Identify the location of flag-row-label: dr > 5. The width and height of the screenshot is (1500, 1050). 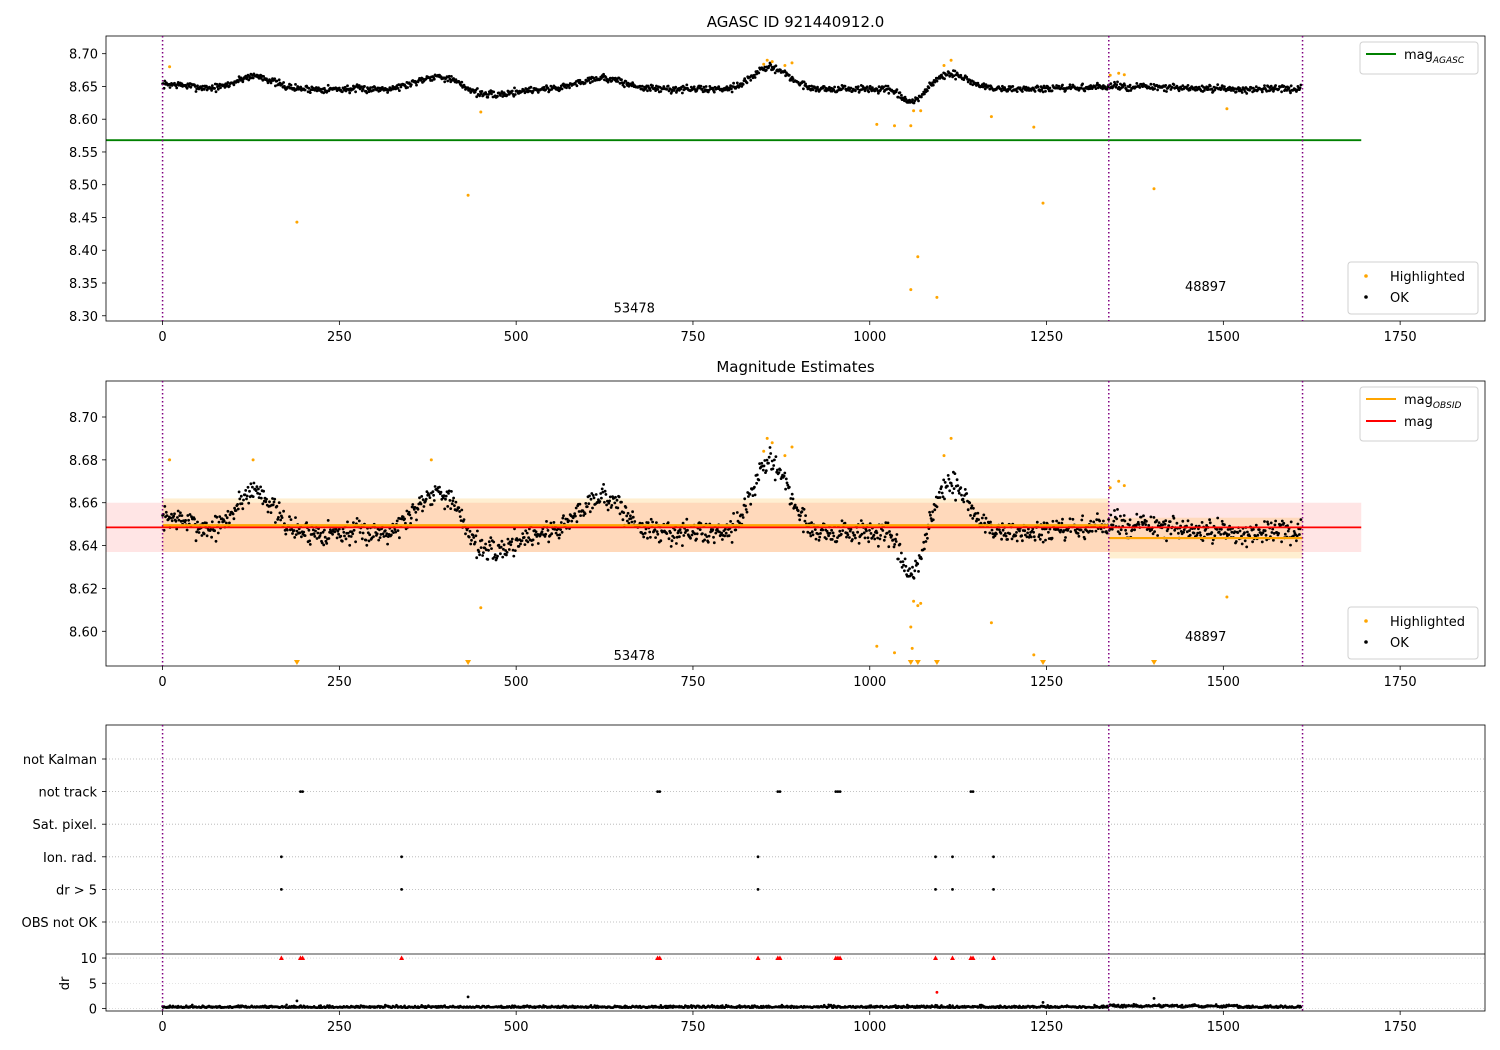
(76, 890).